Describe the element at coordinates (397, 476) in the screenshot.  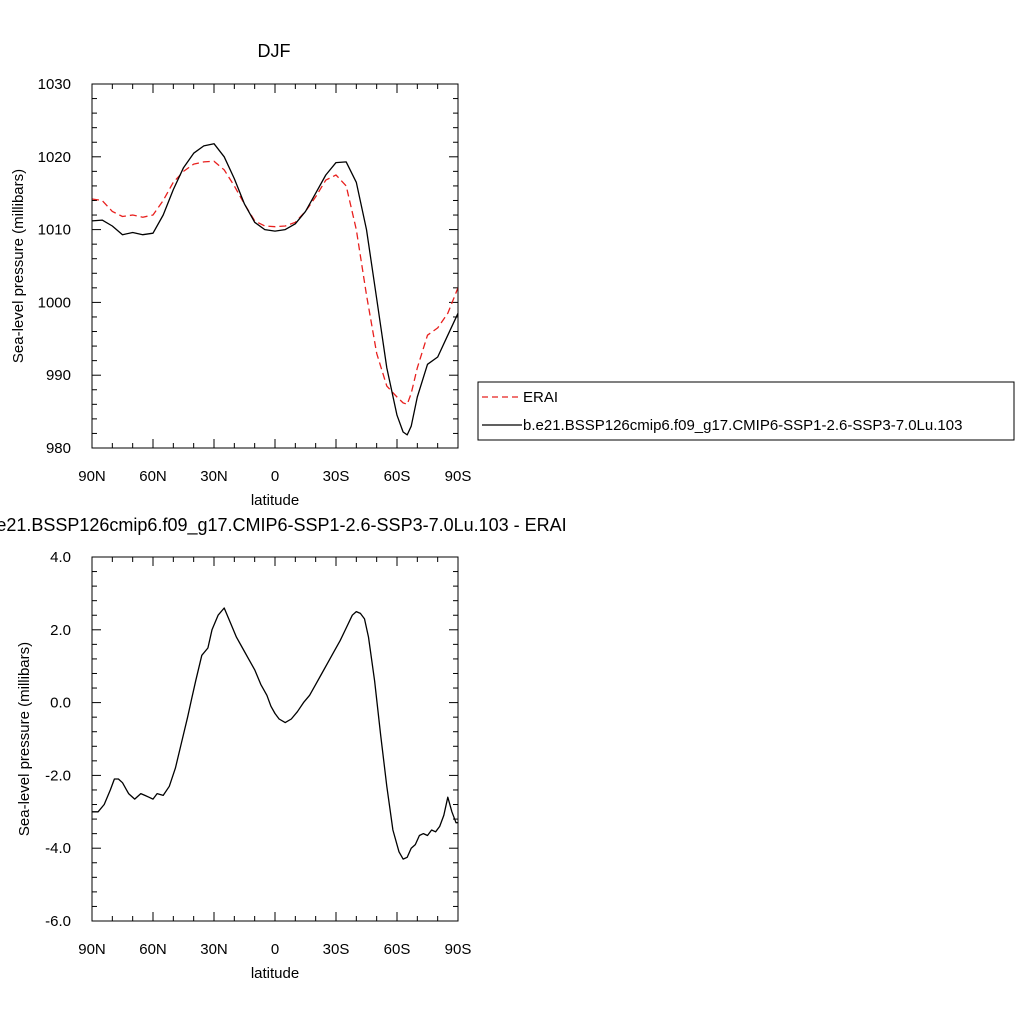
I see `top-chart-x-tick-label: 60S` at that location.